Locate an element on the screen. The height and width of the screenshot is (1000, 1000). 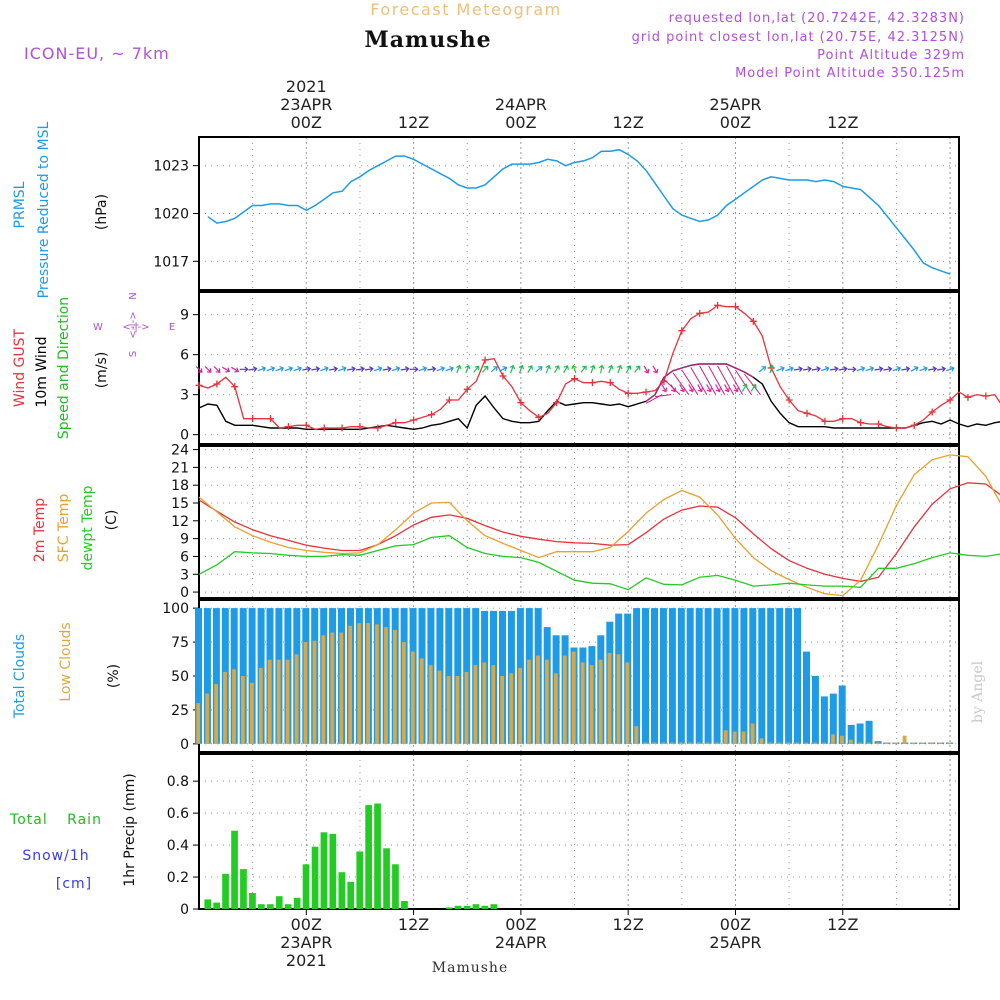
compass-w: W is located at coordinates (98, 327).